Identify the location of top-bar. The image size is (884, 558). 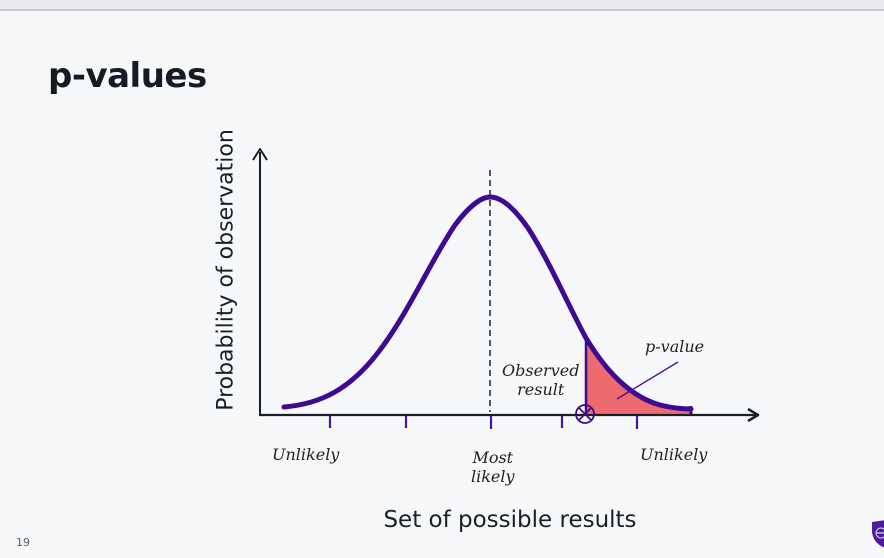
(442, 5).